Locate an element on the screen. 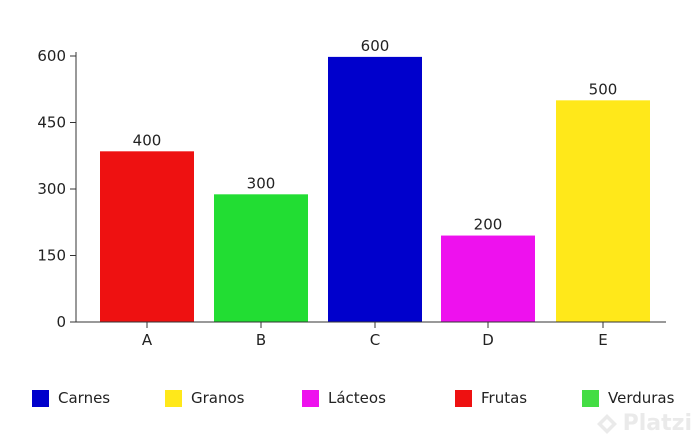  x-tick-label-e: E is located at coordinates (602, 340).